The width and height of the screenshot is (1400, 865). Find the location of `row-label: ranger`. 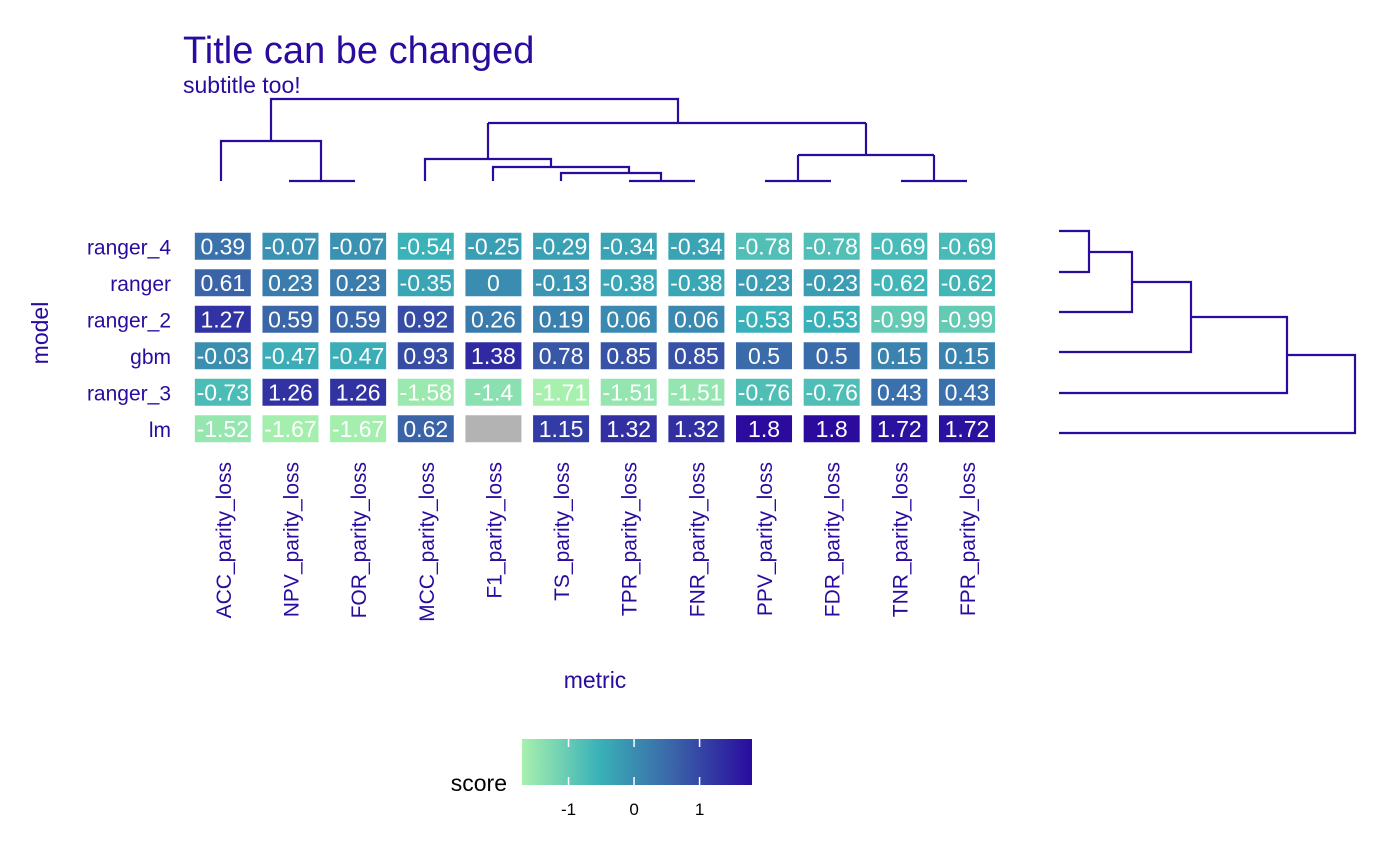

row-label: ranger is located at coordinates (140, 284).